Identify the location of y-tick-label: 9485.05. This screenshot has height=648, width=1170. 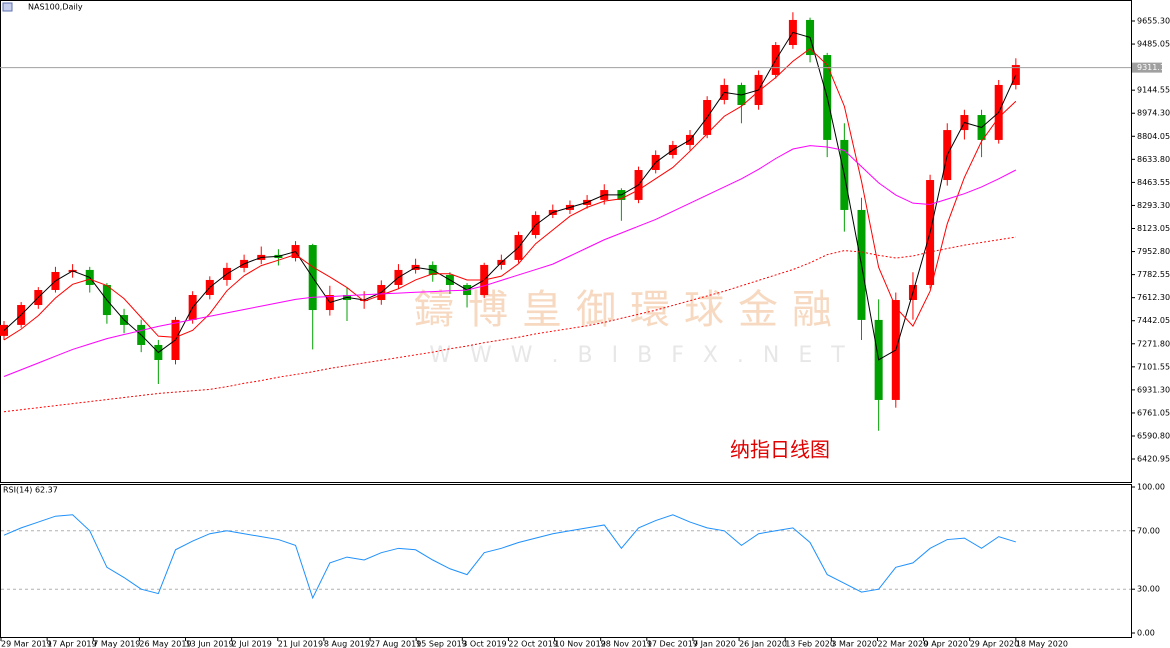
(1153, 44).